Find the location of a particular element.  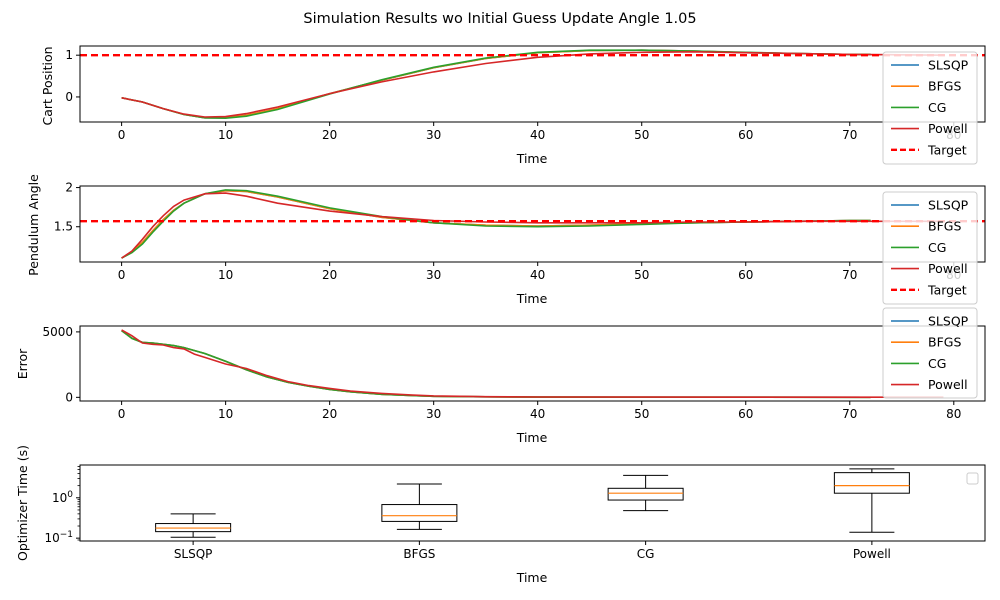

y-tick-label: 10⁻¹ is located at coordinates (58, 537).